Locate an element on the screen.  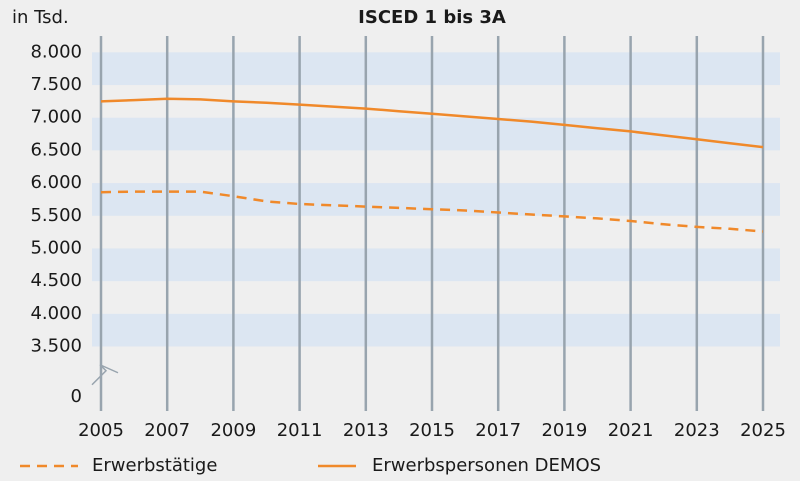
y-tick-label: 6.500 is located at coordinates (56, 149).